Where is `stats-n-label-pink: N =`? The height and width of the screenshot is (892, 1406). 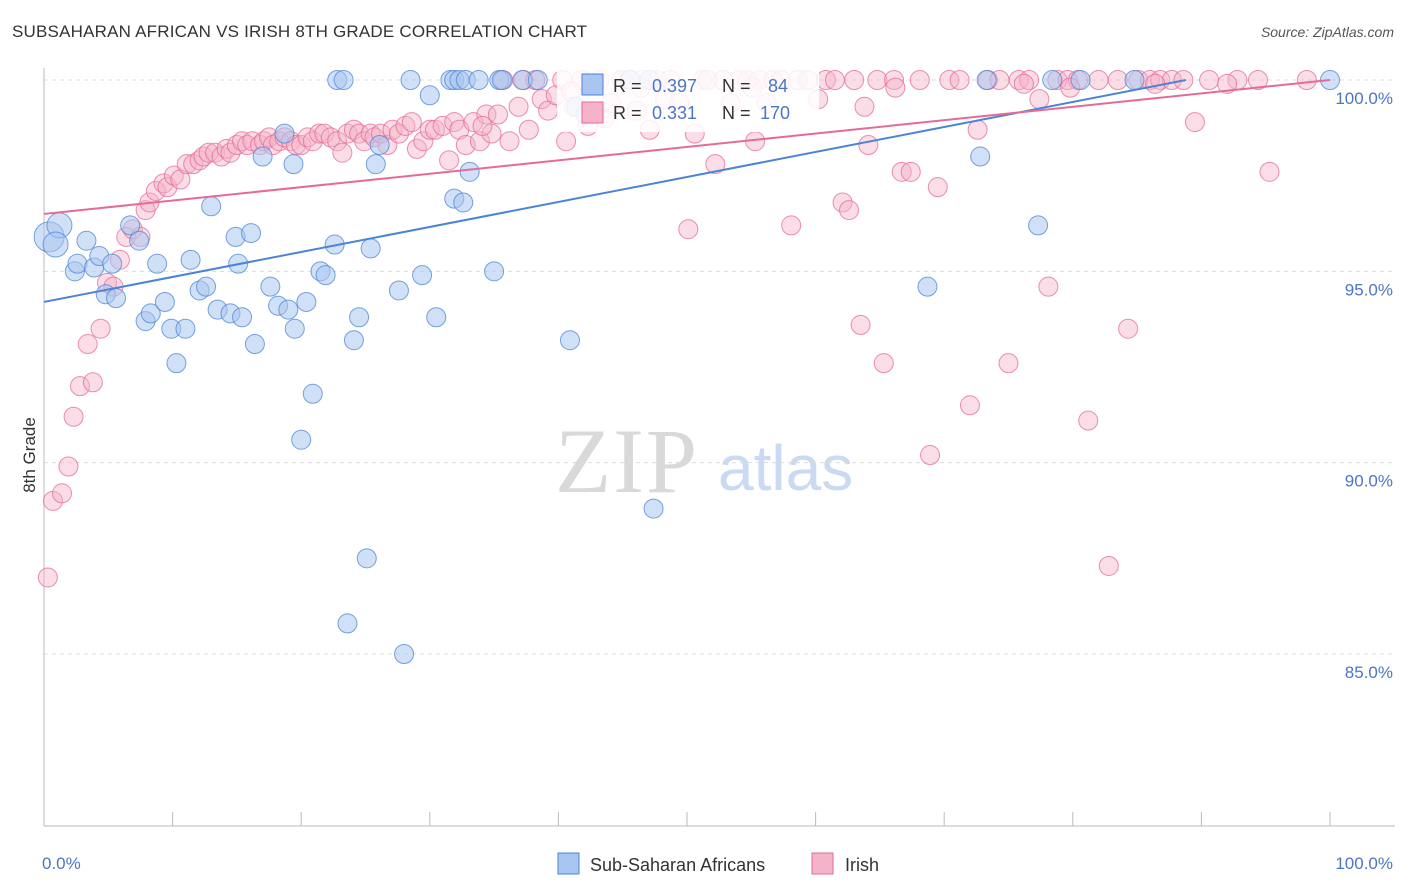 stats-n-label-pink: N = is located at coordinates (736, 113).